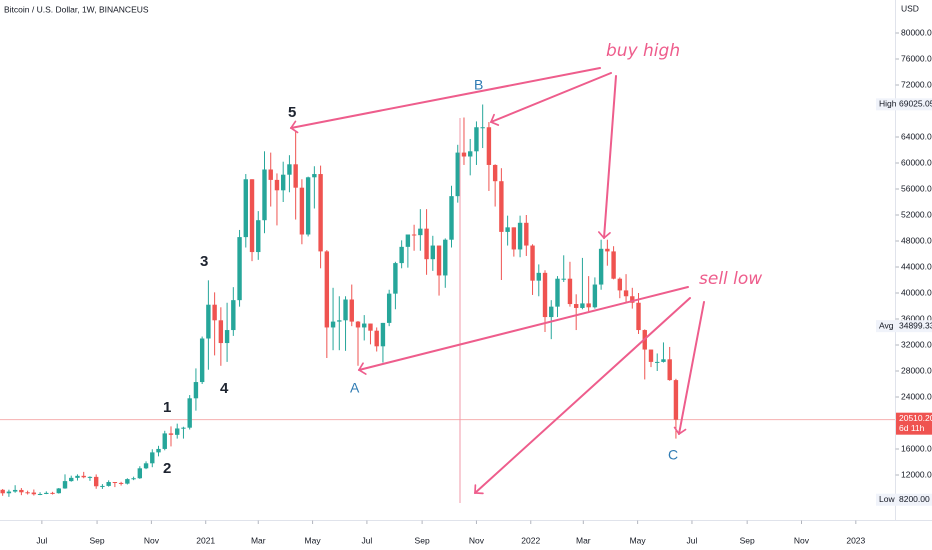 This screenshot has height=550, width=932. Describe the element at coordinates (916, 292) in the screenshot. I see `y-tick-label: 40000.00` at that location.